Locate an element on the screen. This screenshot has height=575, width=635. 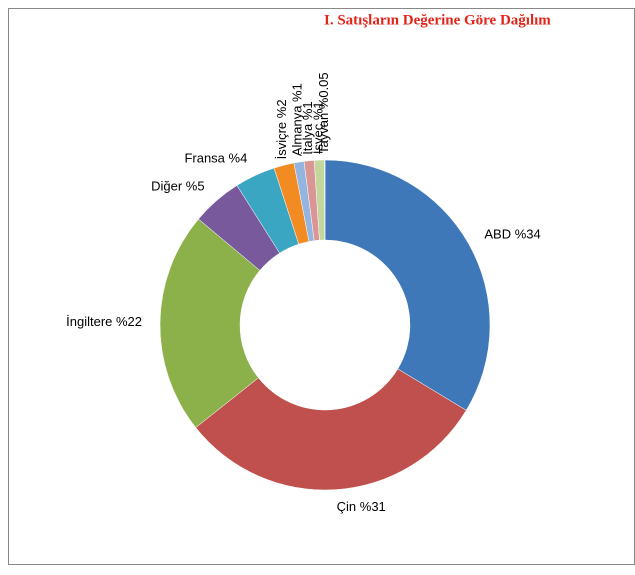
data-label: Tayvan %0.05 is located at coordinates (323, 113).